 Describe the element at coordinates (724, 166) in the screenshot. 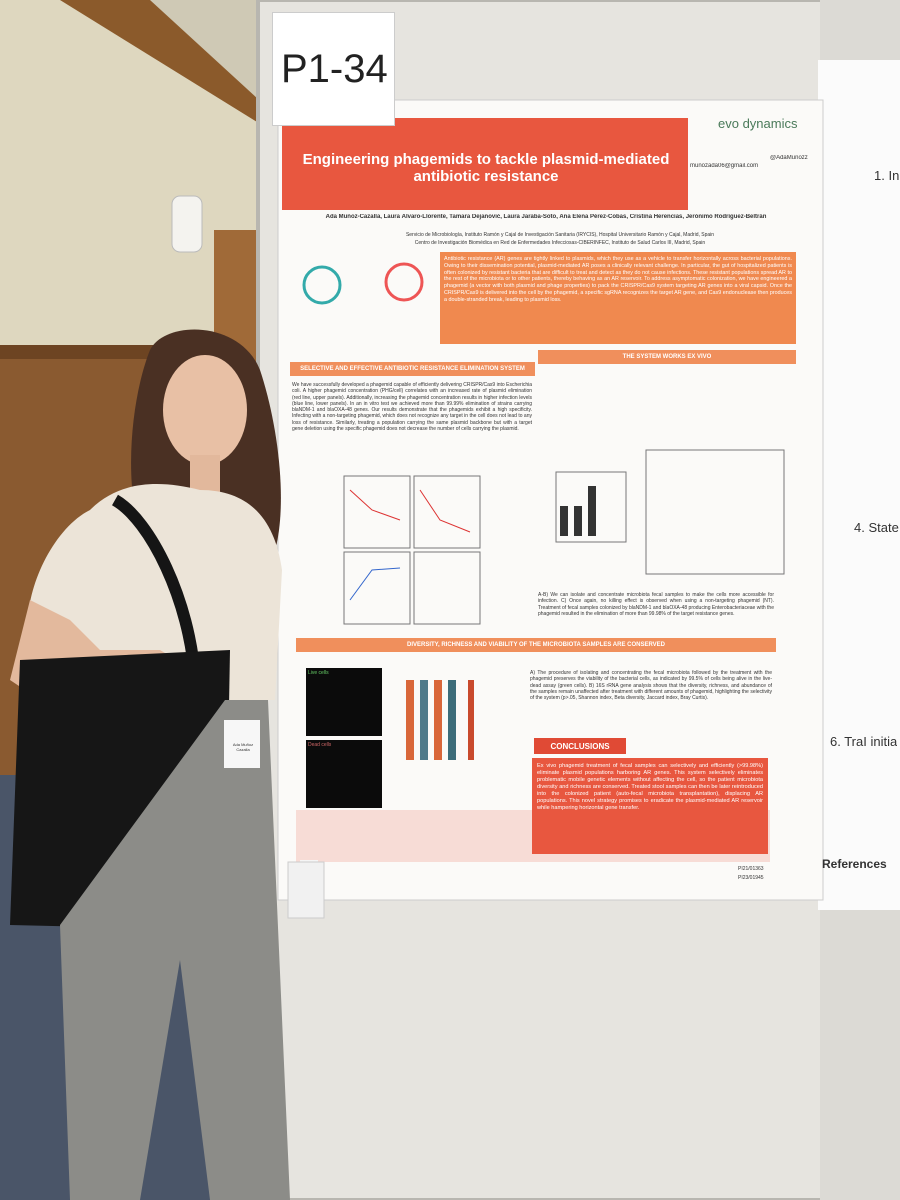

I see `email: munozada06@gmail.com` at that location.